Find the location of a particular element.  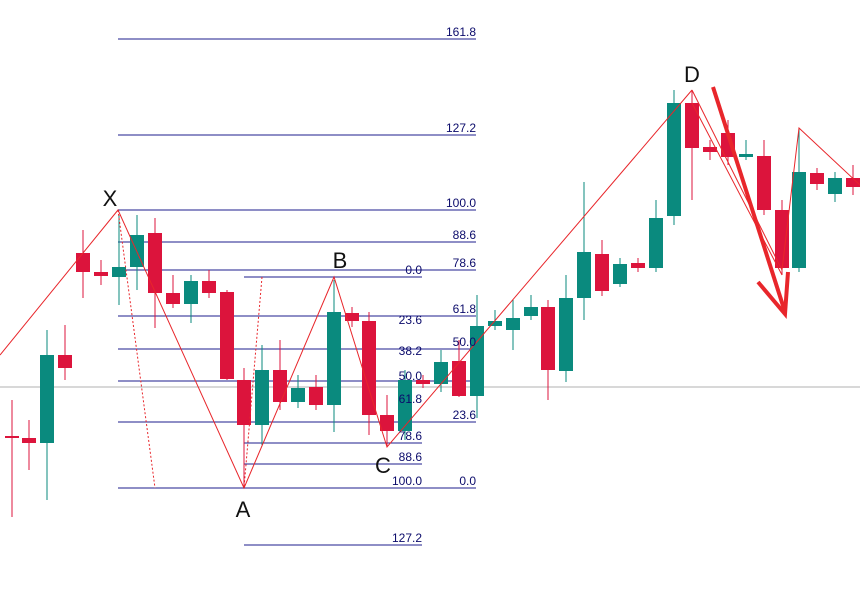

fib-label: 161.8 is located at coordinates (461, 32).